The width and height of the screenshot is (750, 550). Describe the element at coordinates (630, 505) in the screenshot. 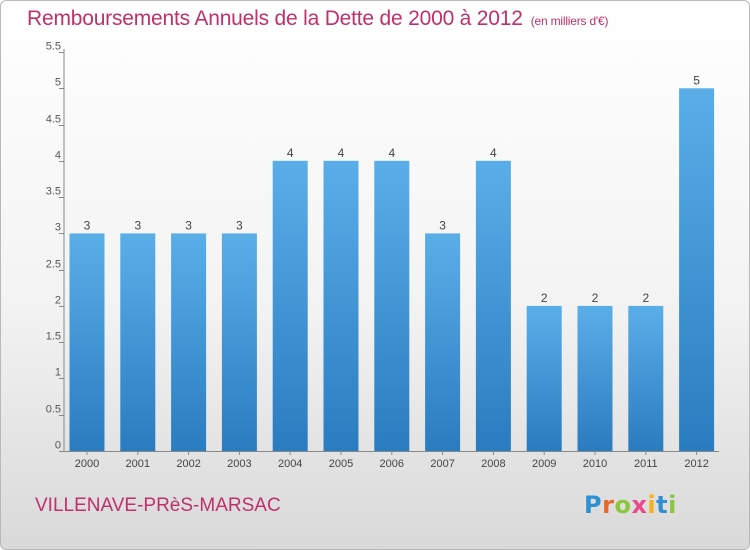

I see `proxiti-logo: Proxiti` at that location.